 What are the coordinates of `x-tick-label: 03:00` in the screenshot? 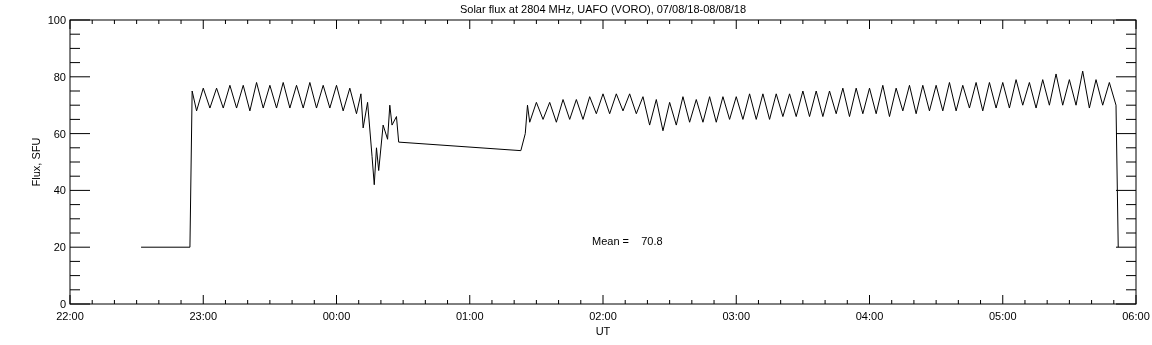 It's located at (736, 316).